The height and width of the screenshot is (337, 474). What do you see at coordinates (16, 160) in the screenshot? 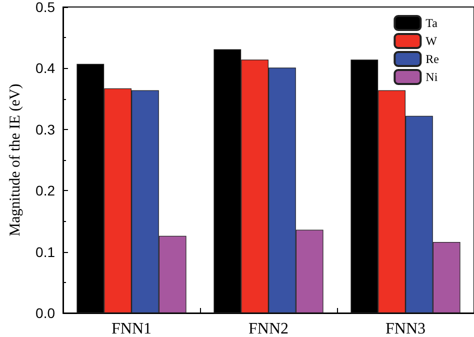
I see `y-axis-title: Magnitude of the IE (eV)` at bounding box center [16, 160].